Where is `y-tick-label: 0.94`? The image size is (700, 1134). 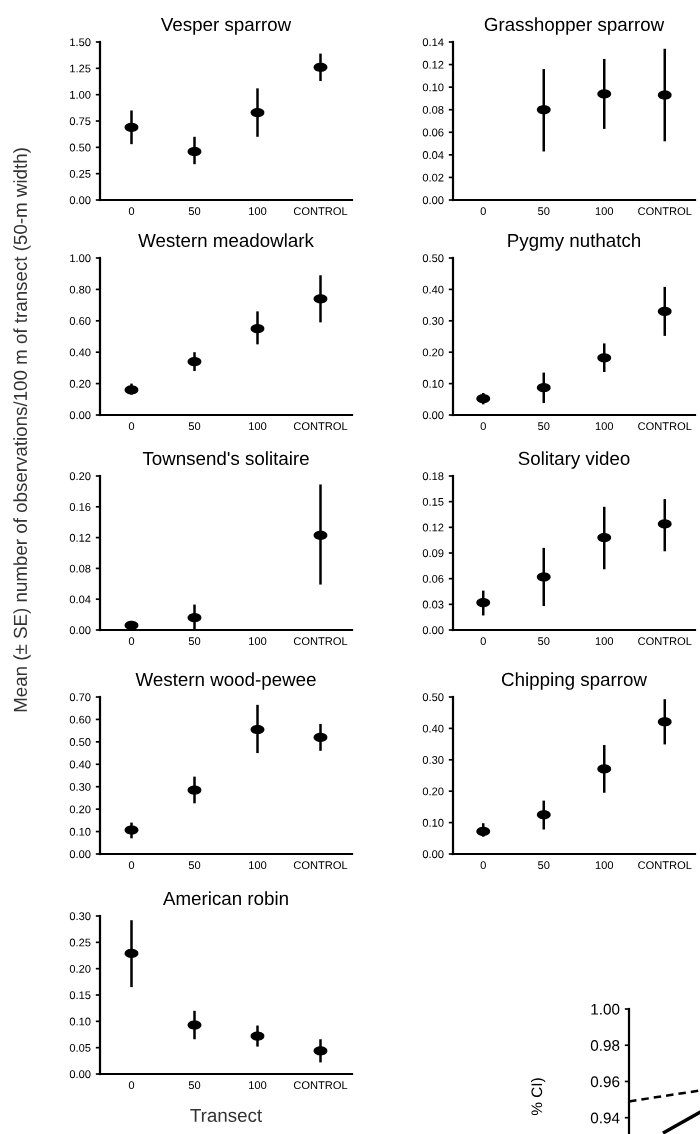
y-tick-label: 0.94 is located at coordinates (605, 1118).